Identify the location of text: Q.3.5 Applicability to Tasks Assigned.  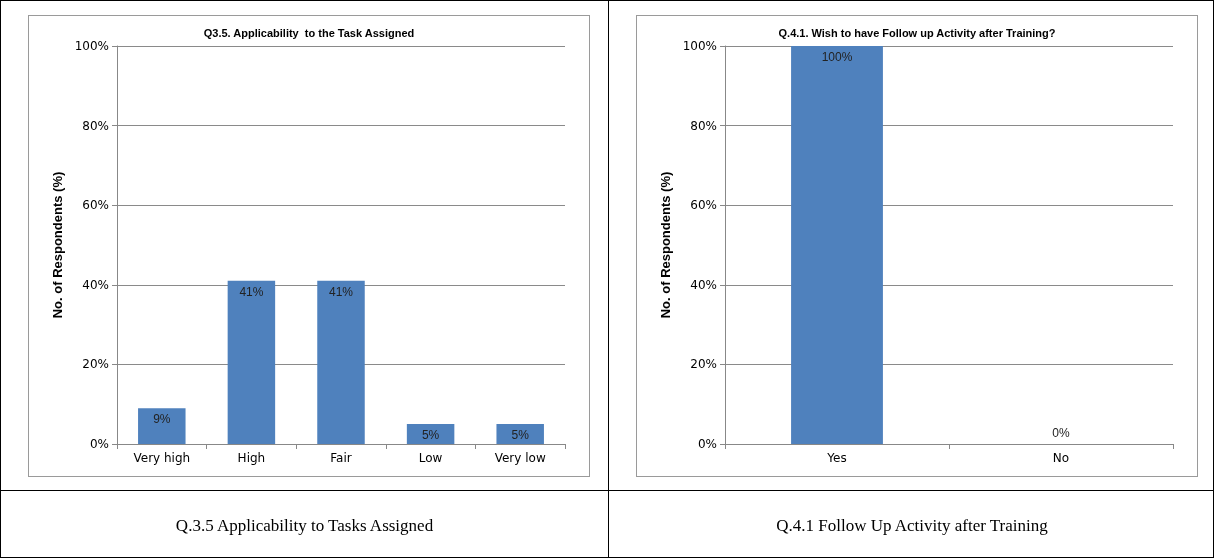
(304, 524).